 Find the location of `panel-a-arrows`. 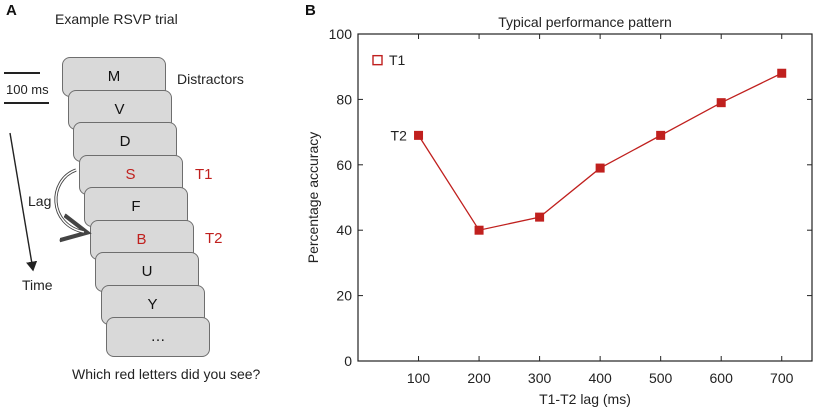

panel-a-arrows is located at coordinates (134, 202).